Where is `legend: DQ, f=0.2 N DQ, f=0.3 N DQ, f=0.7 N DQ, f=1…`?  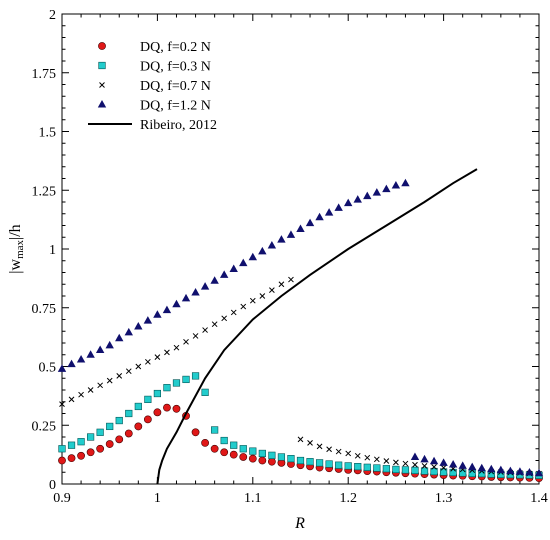
legend: DQ, f=0.2 N DQ, f=0.3 N DQ, f=0.7 N DQ, f=1… is located at coordinates (152, 86).